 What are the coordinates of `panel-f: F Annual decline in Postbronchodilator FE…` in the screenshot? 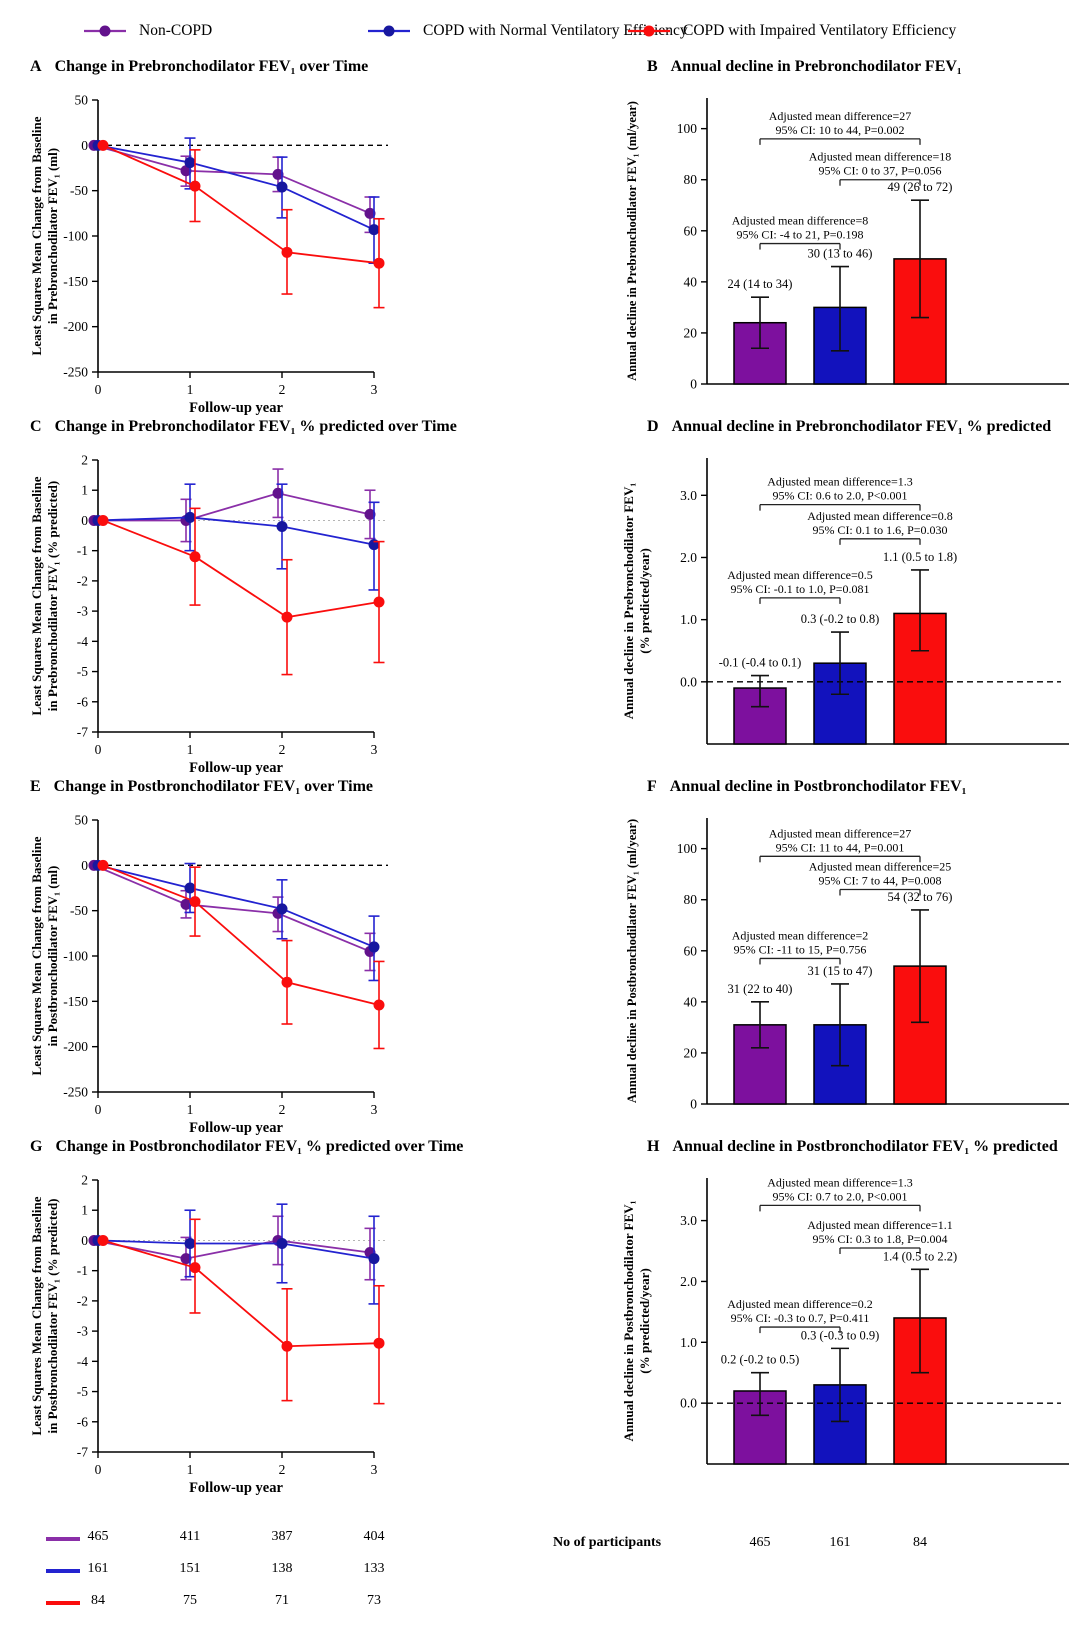 It's located at (850, 957).